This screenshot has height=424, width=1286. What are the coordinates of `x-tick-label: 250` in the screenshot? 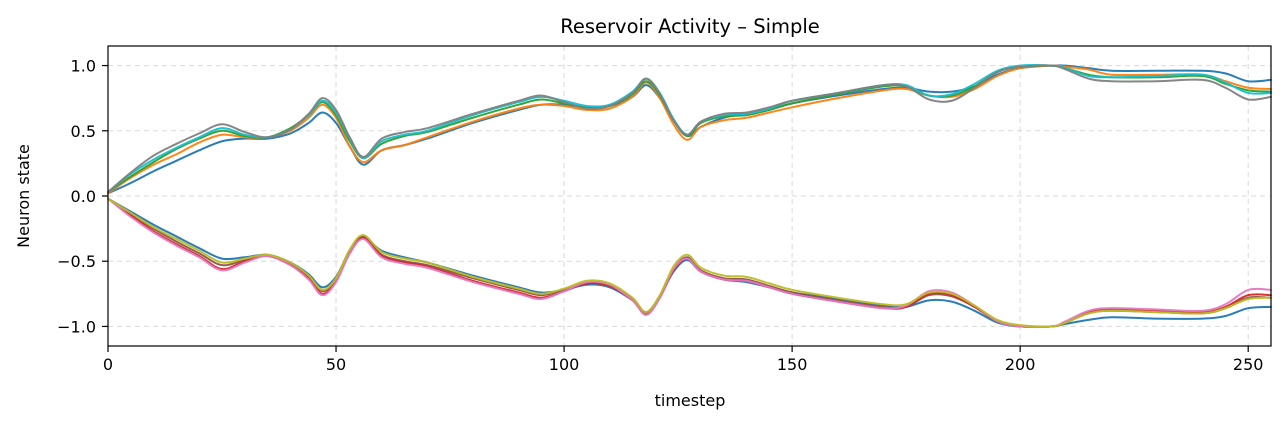 It's located at (1248, 364).